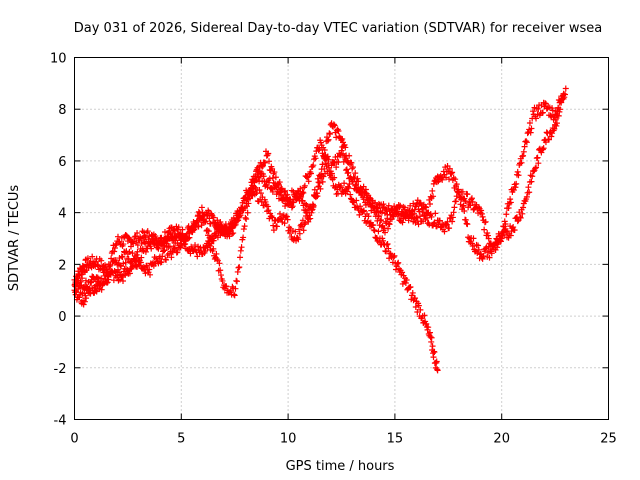 Image resolution: width=640 pixels, height=480 pixels. Describe the element at coordinates (74, 439) in the screenshot. I see `x-tick-label: 0` at that location.